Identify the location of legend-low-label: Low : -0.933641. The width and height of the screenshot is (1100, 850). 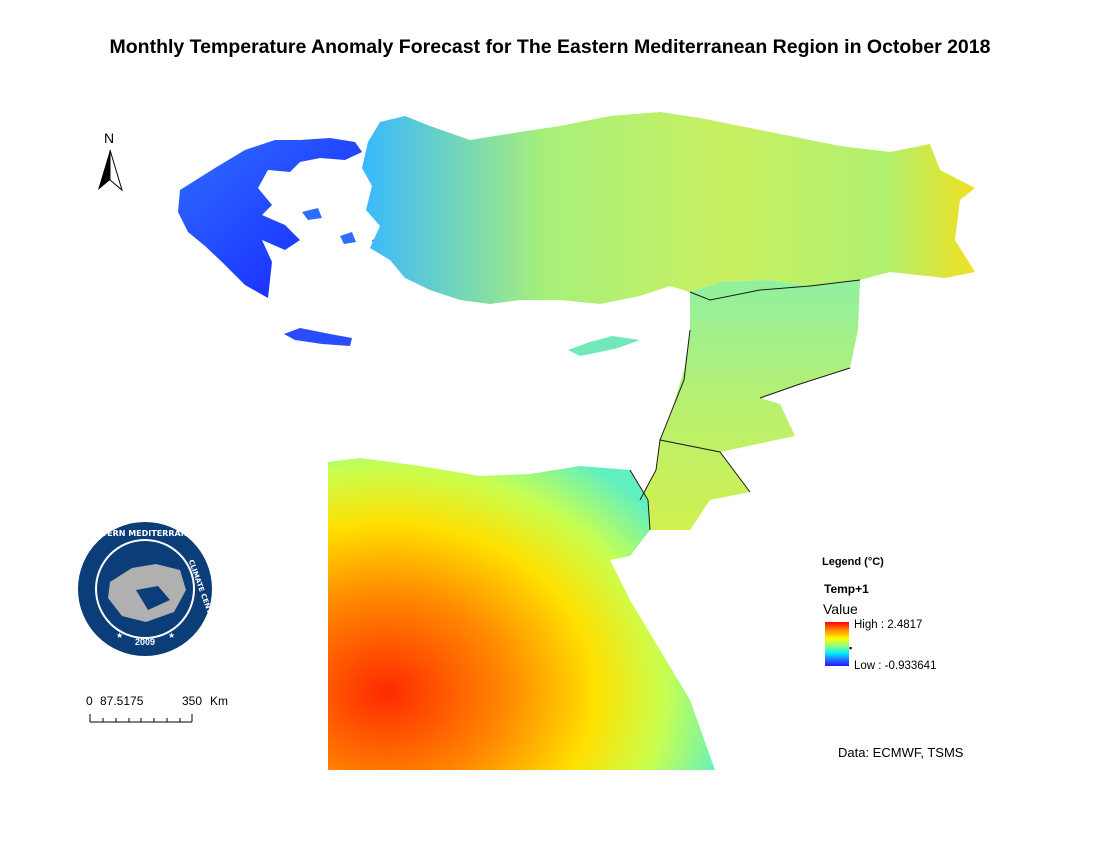
(895, 666).